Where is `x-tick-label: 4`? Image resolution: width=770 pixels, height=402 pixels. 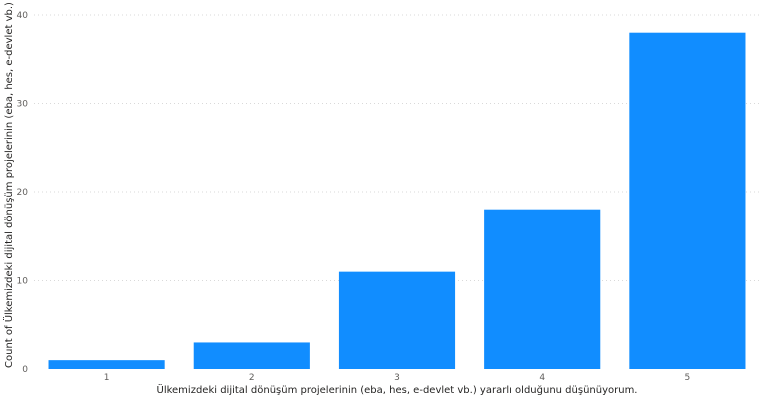
x-tick-label: 4 is located at coordinates (542, 378).